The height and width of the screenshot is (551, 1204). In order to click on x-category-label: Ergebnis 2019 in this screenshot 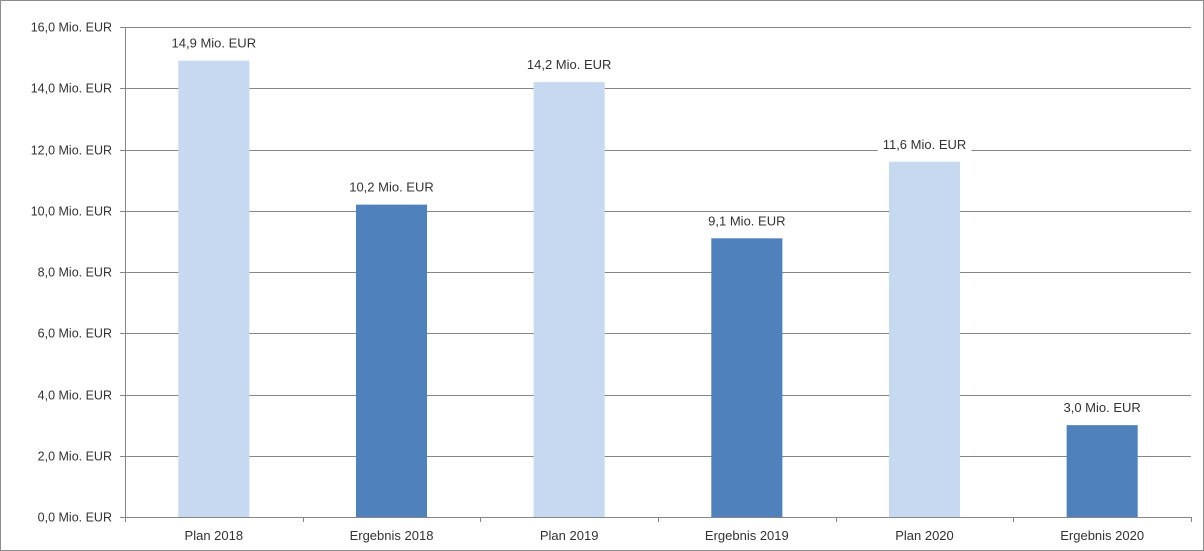, I will do `click(747, 535)`.